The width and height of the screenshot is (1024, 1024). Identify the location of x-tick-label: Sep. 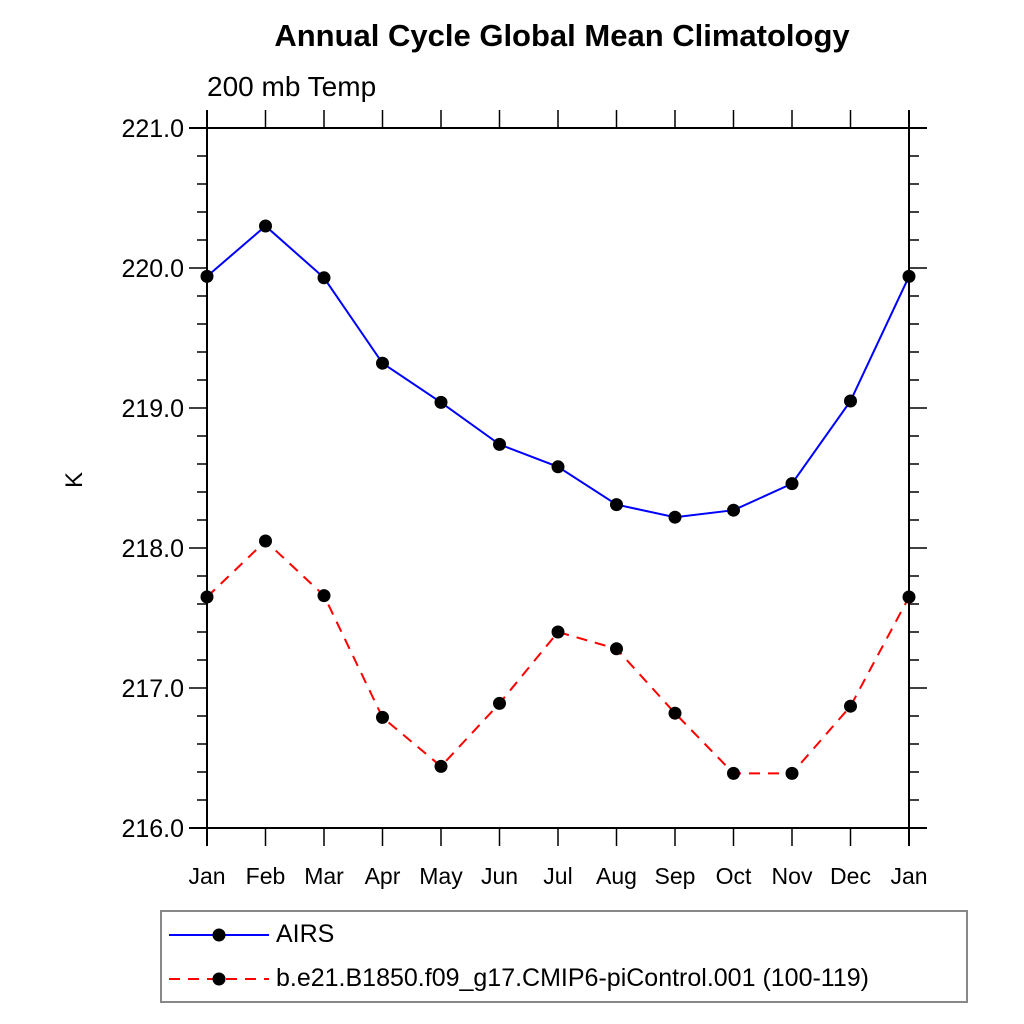
(675, 876).